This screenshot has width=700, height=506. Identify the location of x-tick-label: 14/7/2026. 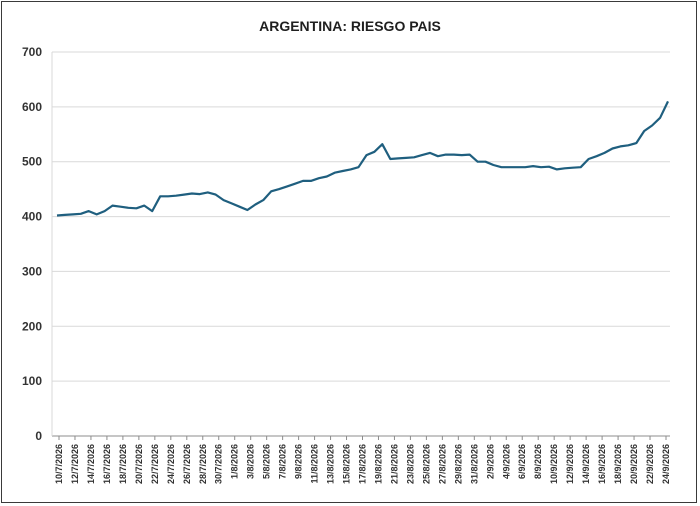
(91, 464).